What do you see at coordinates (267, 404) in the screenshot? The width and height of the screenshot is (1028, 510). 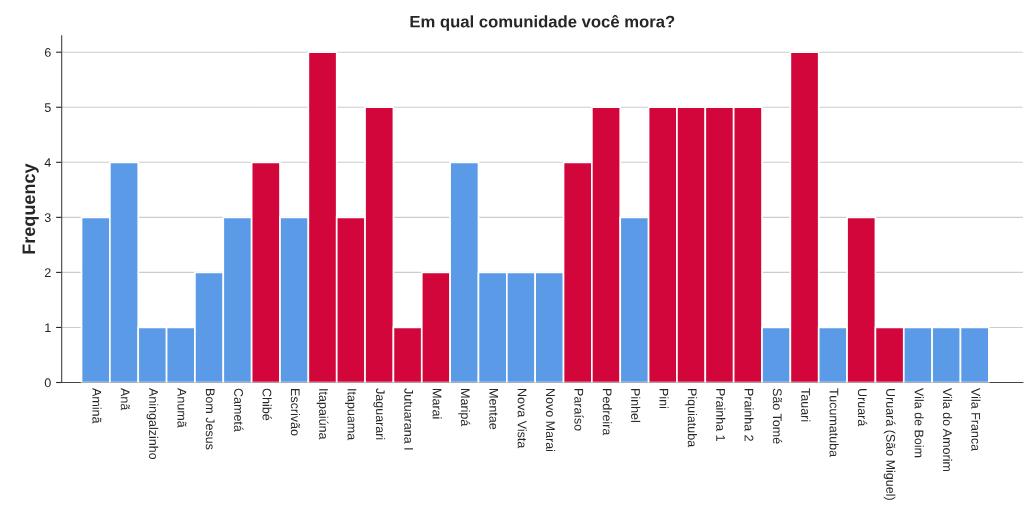 I see `x-tick-label: Chibé` at bounding box center [267, 404].